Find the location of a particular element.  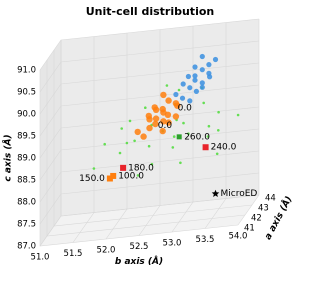

y-axis-label: c axis (Å) is located at coordinates (8, 157).